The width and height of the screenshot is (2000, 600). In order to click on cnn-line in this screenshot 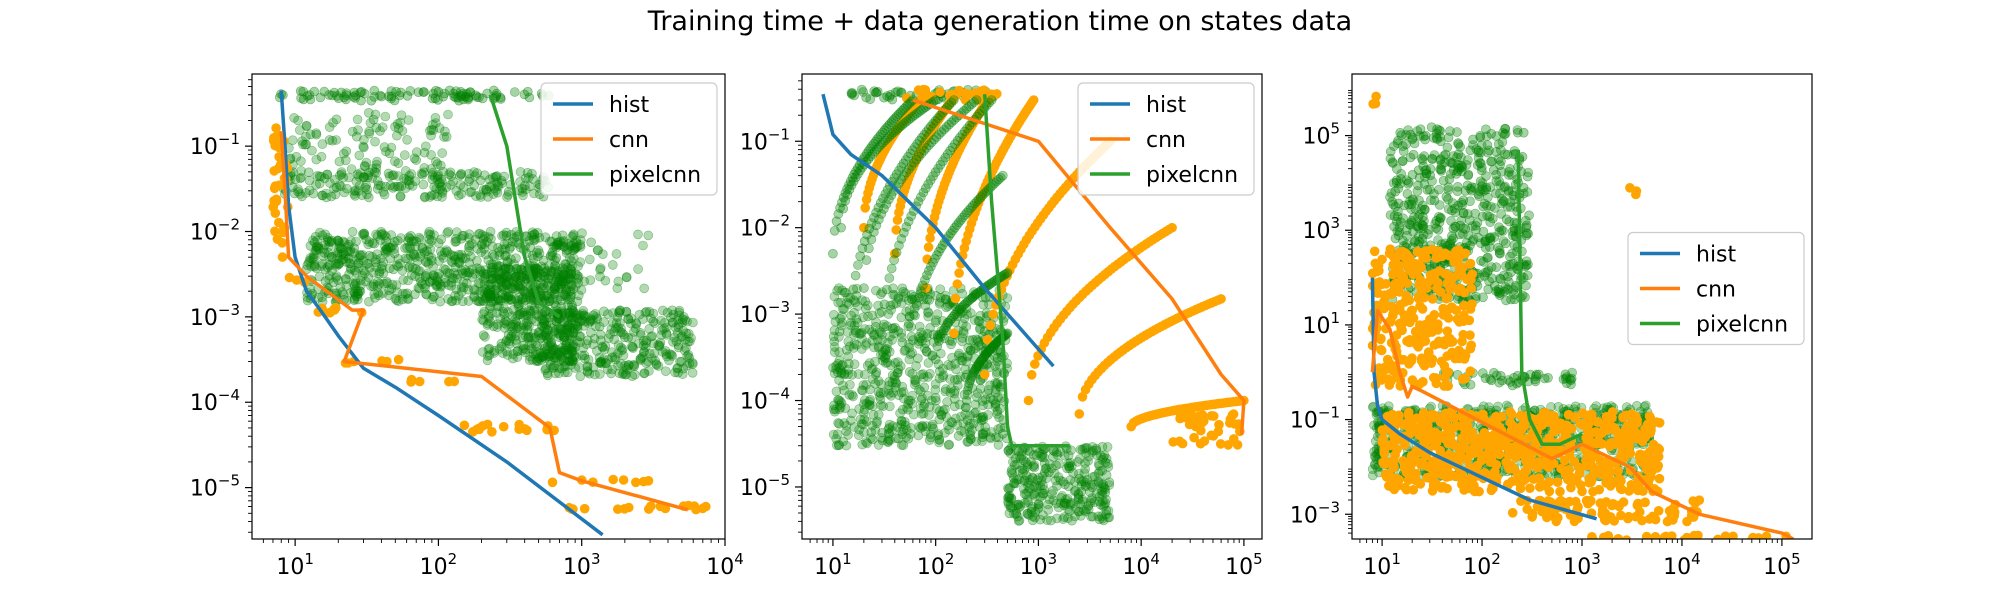, I will do `click(484, 321)`.